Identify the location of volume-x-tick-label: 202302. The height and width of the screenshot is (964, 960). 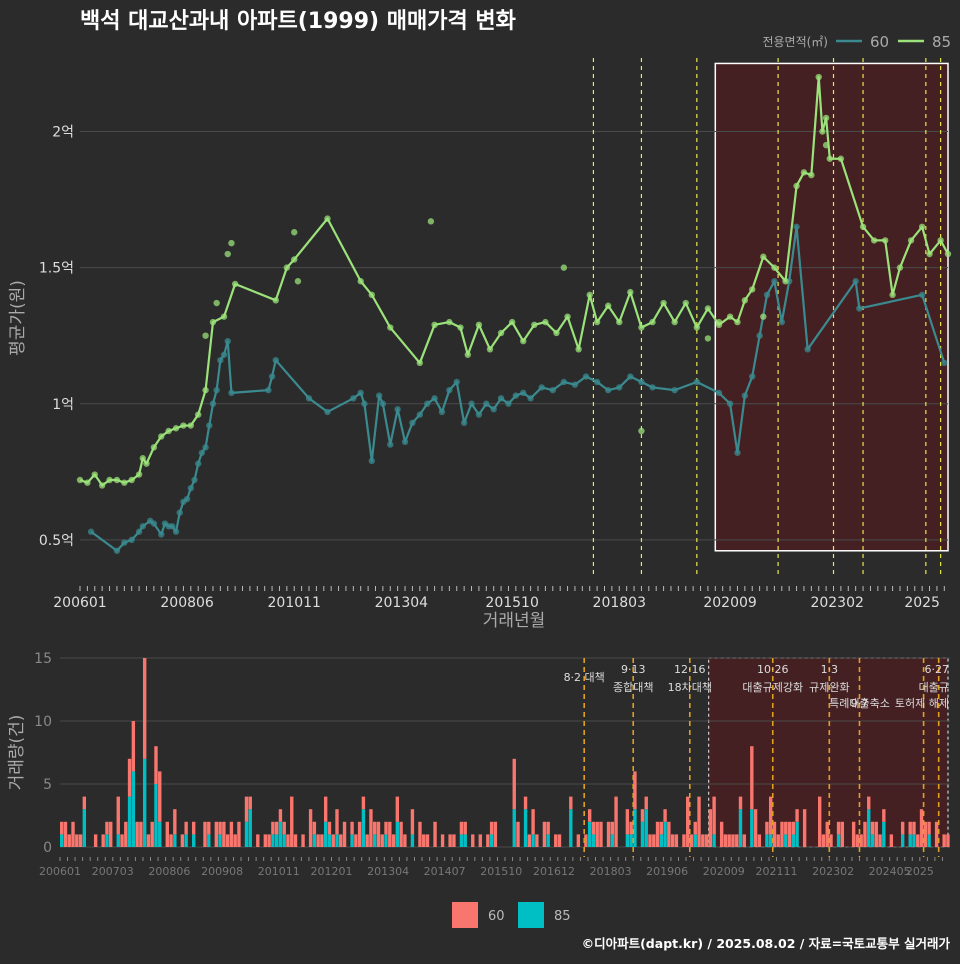
(833, 871).